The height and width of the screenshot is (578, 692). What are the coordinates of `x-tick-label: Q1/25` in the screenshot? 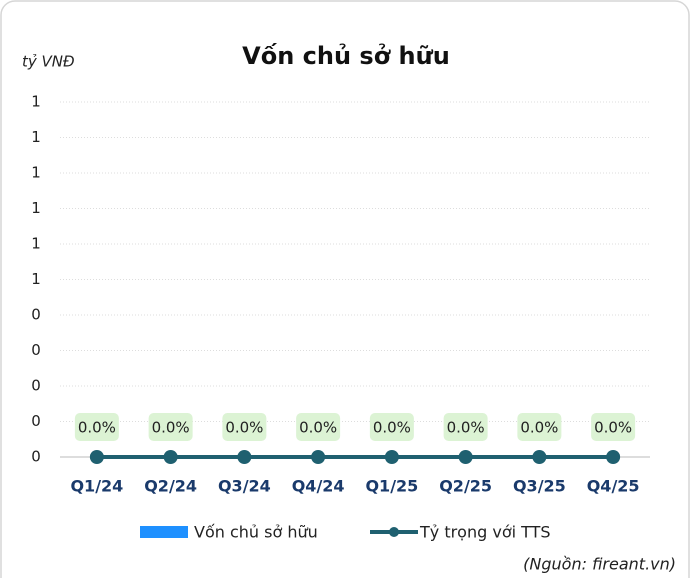 It's located at (391, 486).